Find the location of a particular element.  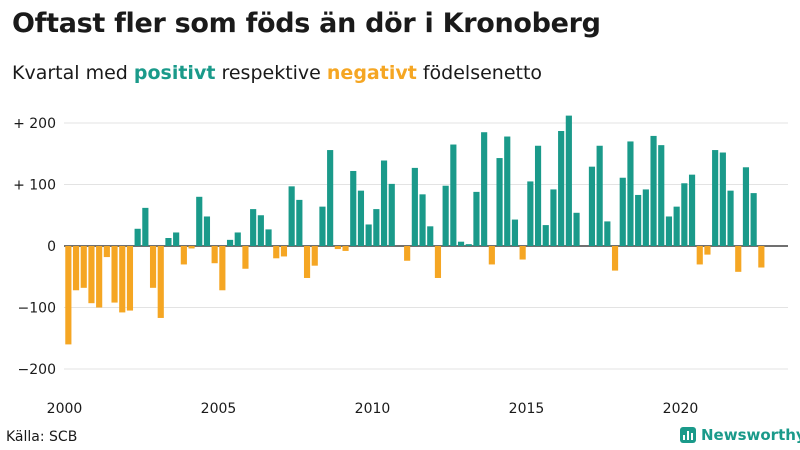

y-tick-label: −100 is located at coordinates (37, 309).